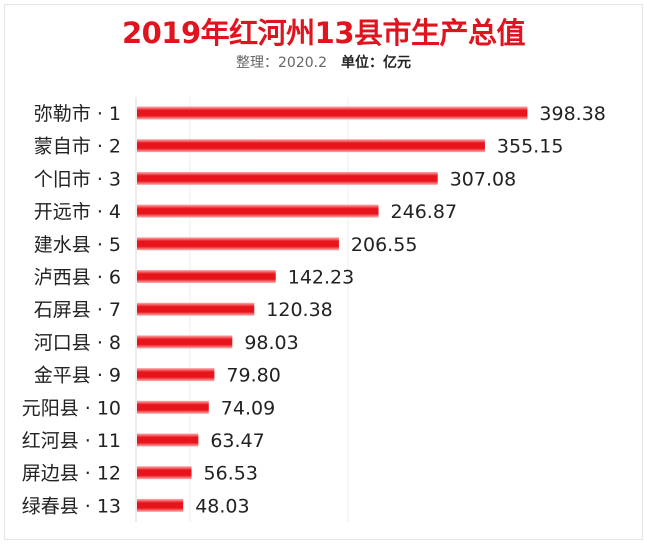 This screenshot has width=647, height=544. I want to click on value-label: 355.15, so click(530, 147).